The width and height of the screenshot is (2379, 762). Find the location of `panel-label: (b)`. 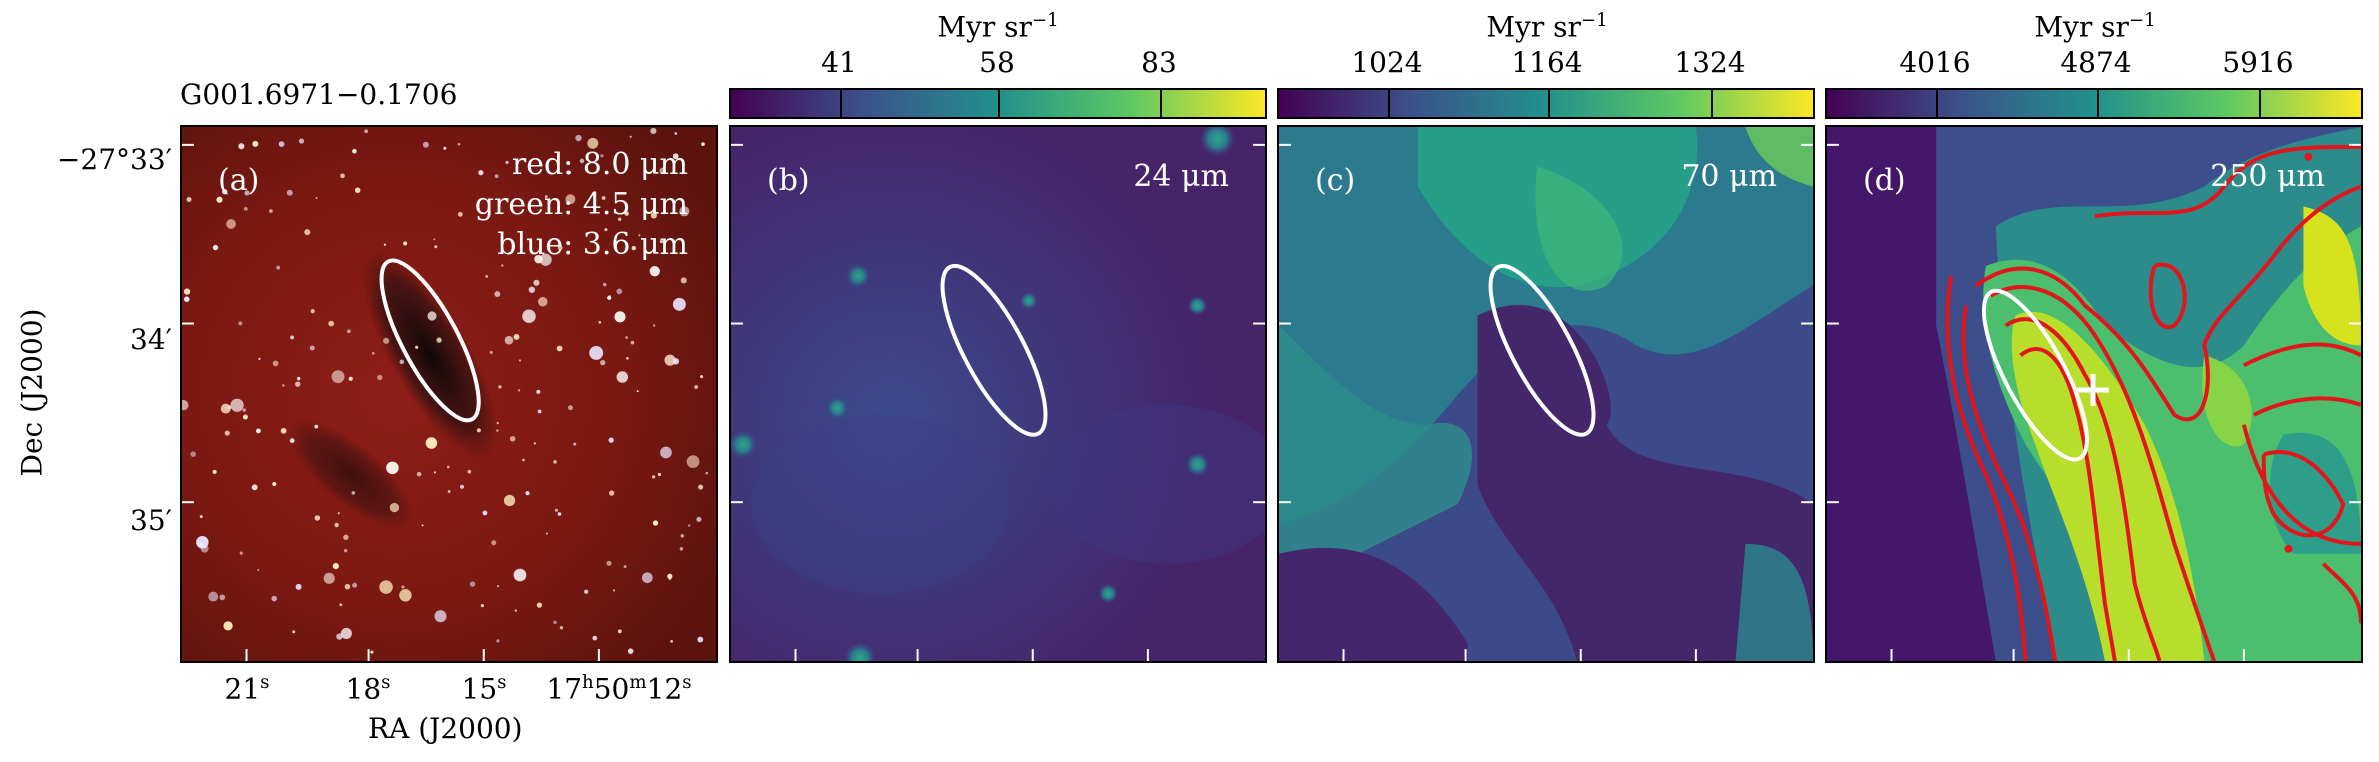

panel-label: (b) is located at coordinates (788, 180).